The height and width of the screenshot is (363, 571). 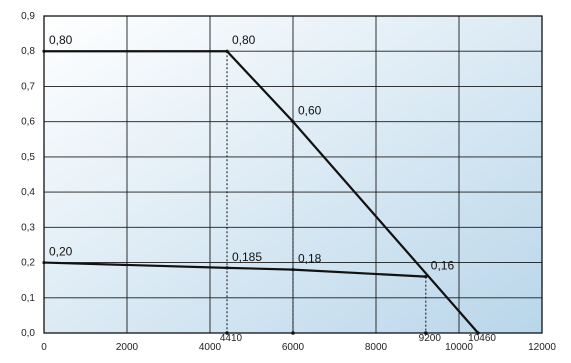 What do you see at coordinates (28, 192) in the screenshot?
I see `y-tick-label: 0,4` at bounding box center [28, 192].